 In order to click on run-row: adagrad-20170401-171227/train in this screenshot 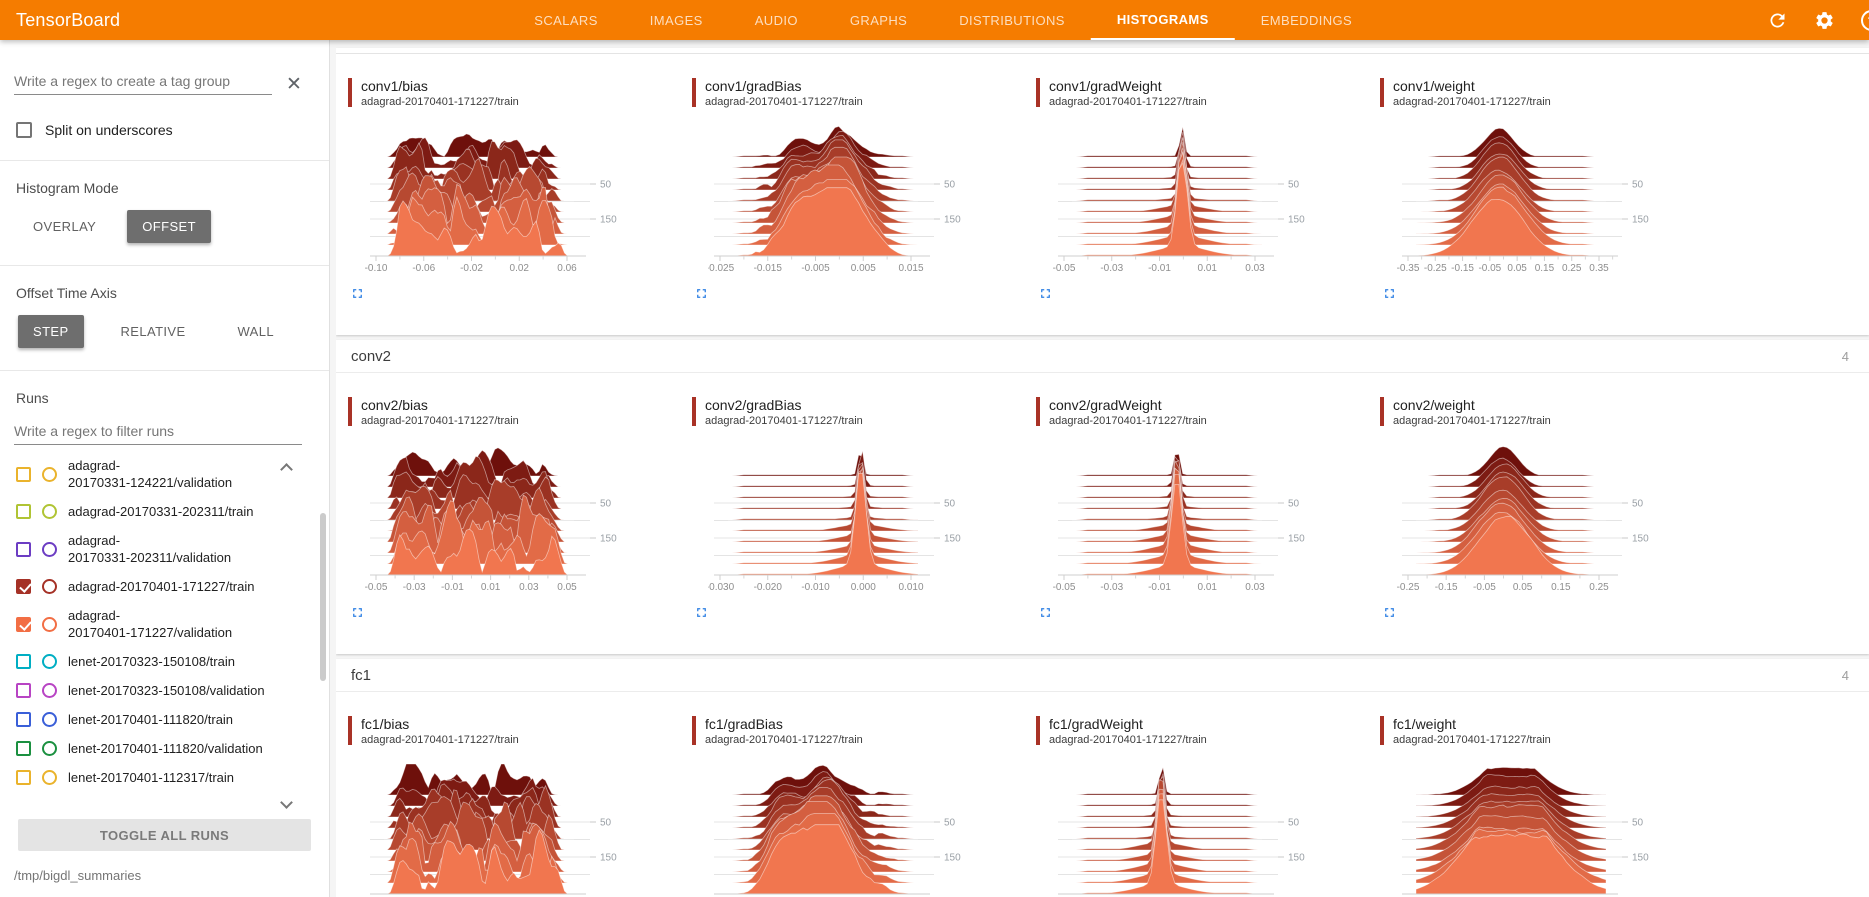, I will do `click(164, 586)`.